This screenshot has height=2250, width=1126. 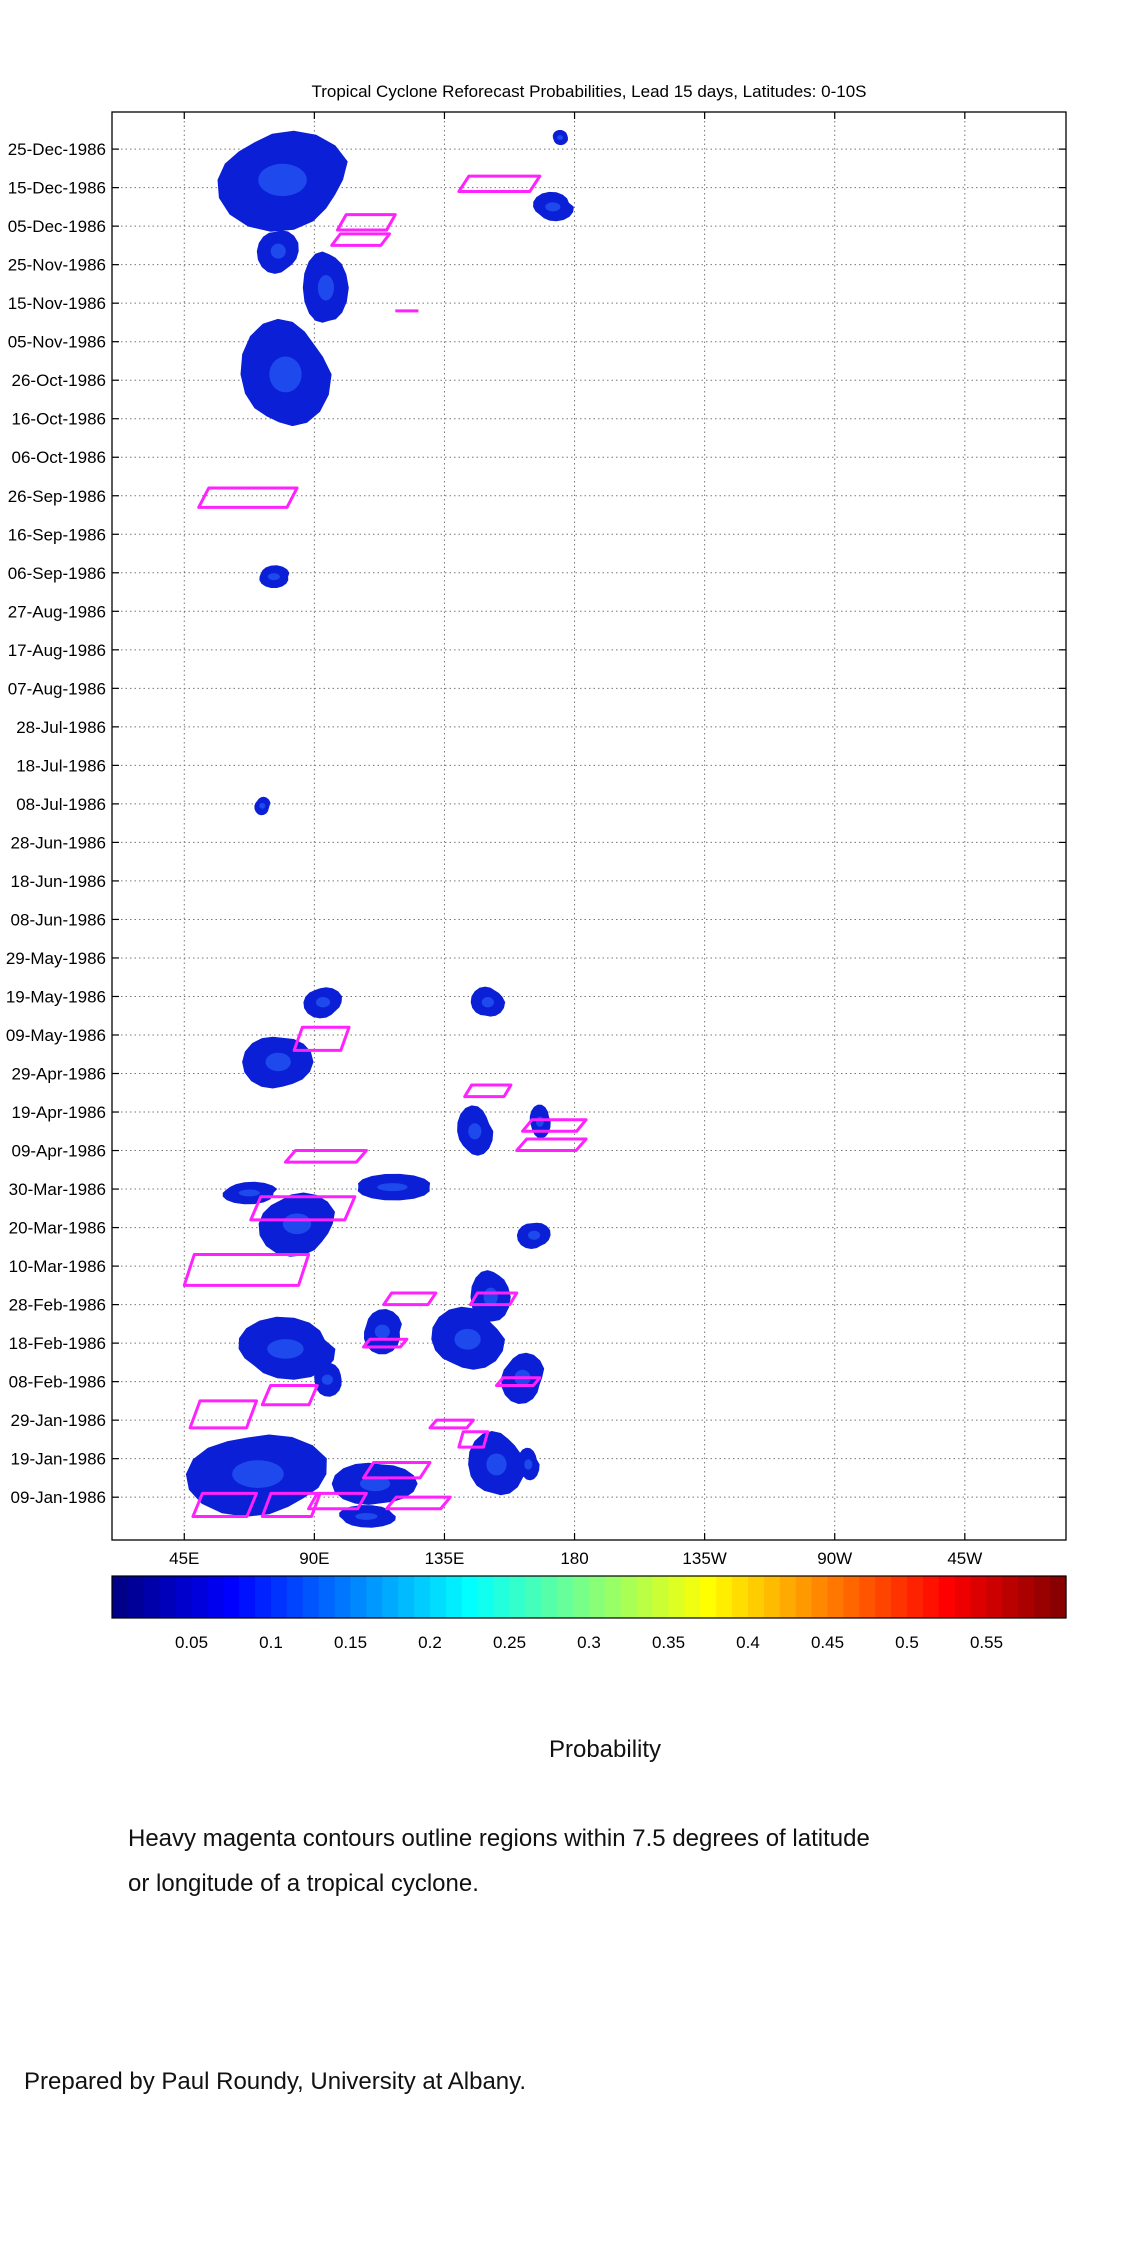 I want to click on y-tick-label: 09-Apr-1986, so click(x=58, y=1151).